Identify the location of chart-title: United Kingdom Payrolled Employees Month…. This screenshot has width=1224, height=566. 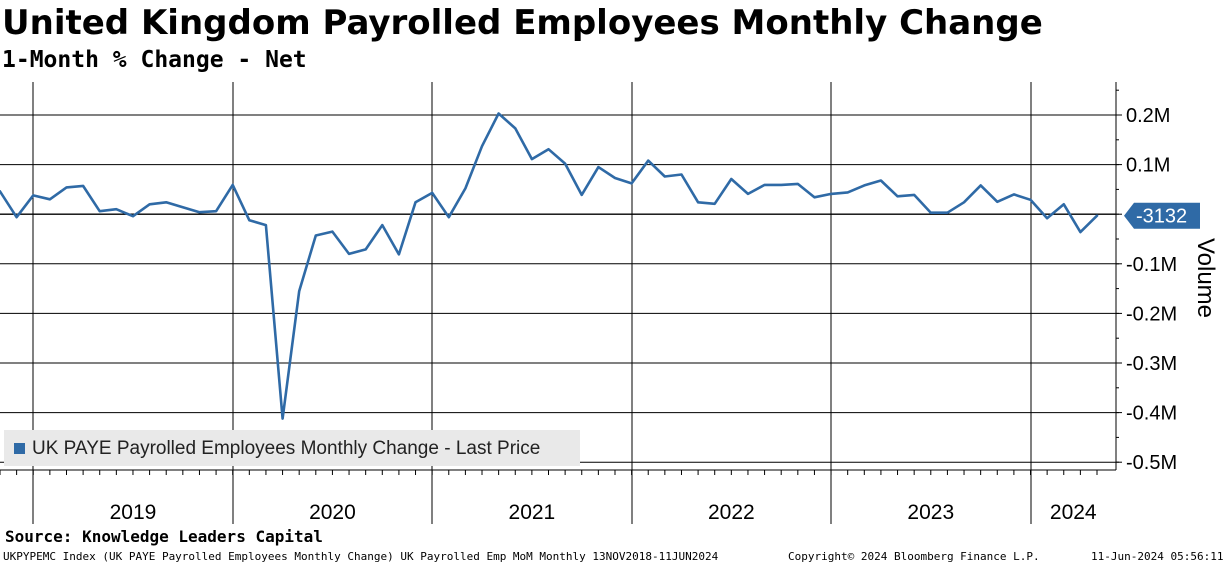
(522, 23).